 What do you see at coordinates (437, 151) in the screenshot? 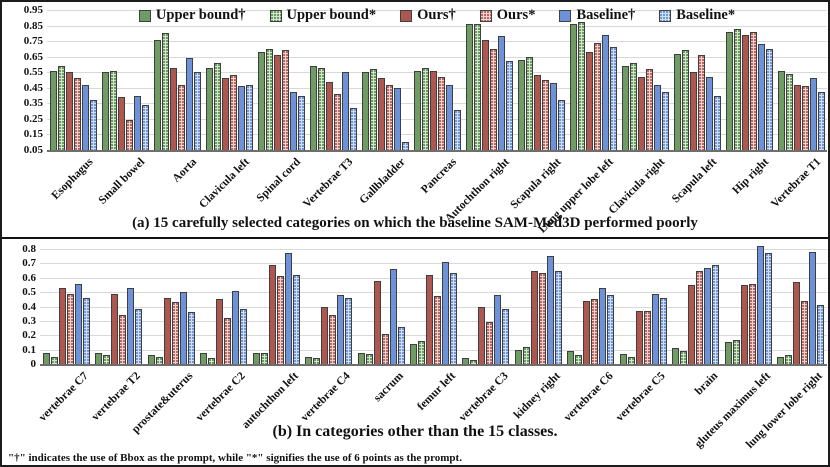
I see `x-axis-line` at bounding box center [437, 151].